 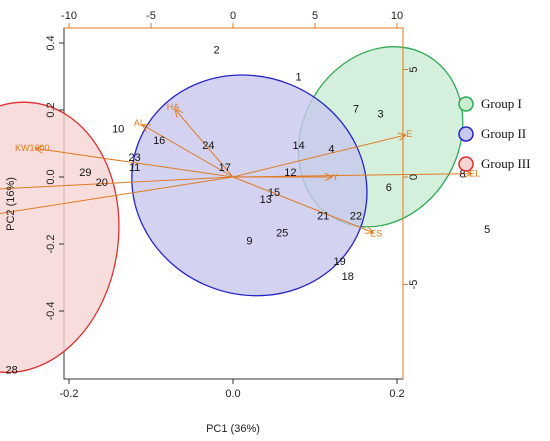 I want to click on observation-label: 13, so click(x=266, y=200).